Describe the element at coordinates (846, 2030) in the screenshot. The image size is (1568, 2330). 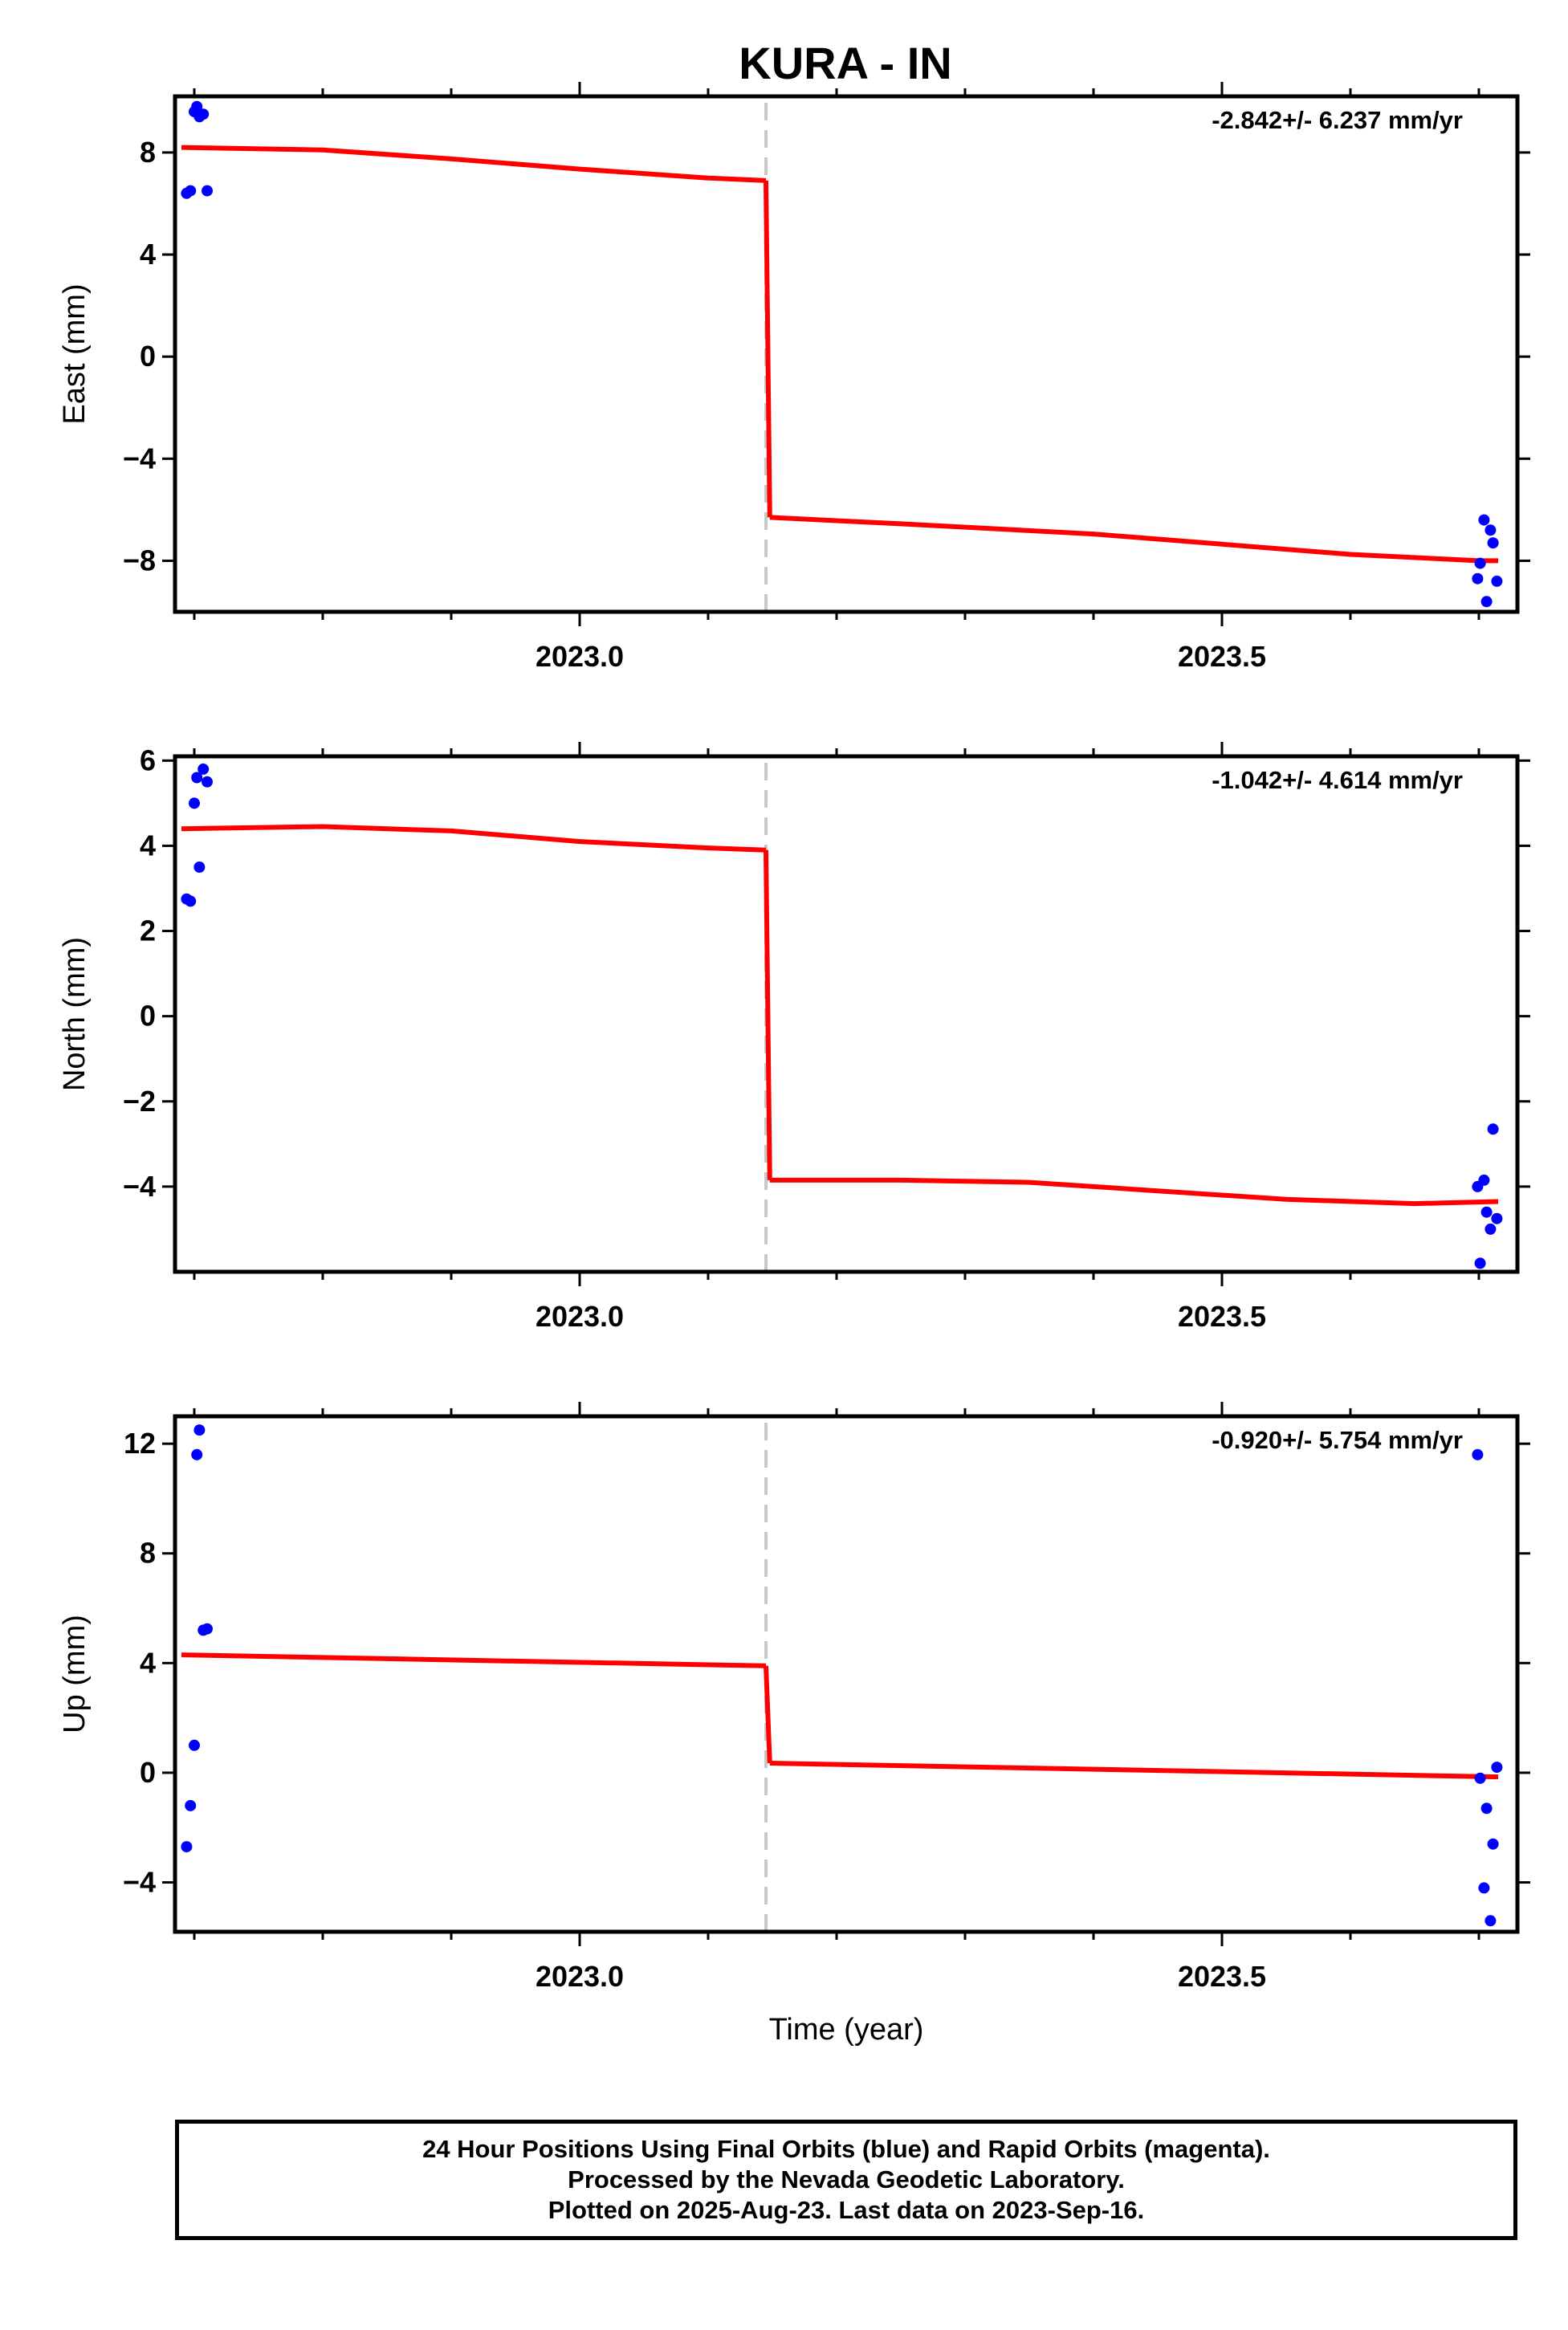
I see `x-axis-label: Time (year)` at that location.